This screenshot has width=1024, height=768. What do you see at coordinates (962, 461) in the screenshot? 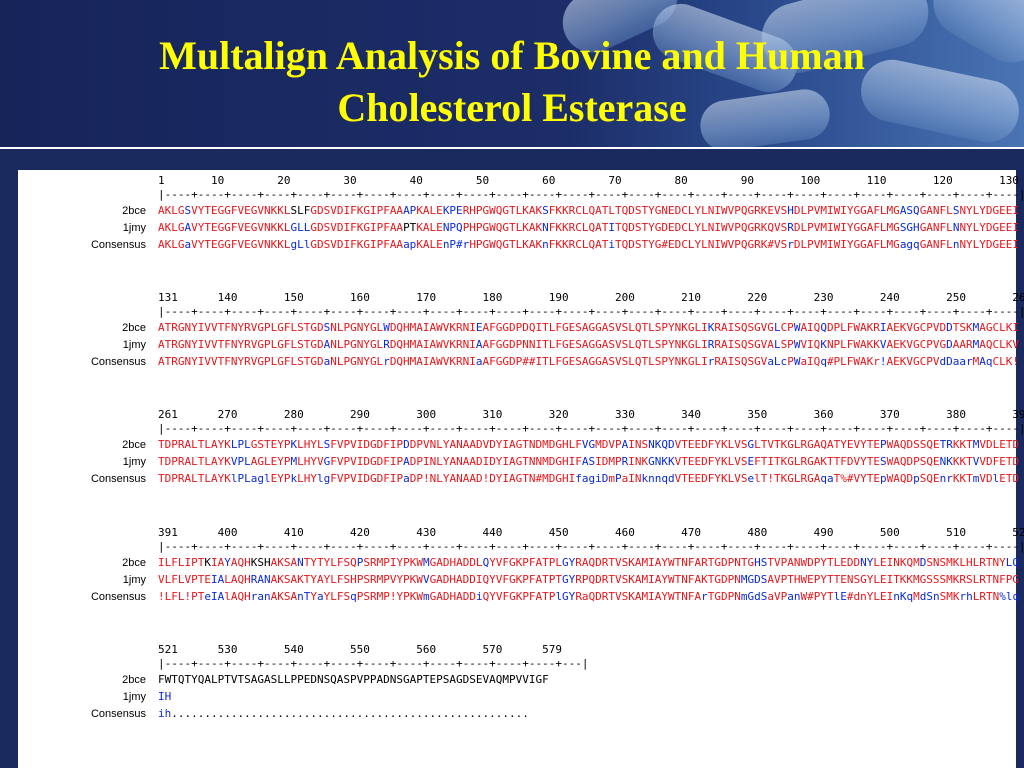
I see `residue-segment: KKT` at bounding box center [962, 461].